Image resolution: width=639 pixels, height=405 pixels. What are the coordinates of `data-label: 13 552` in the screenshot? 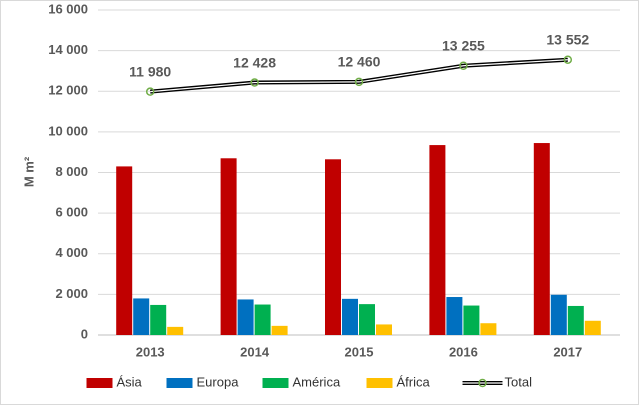 It's located at (567, 39).